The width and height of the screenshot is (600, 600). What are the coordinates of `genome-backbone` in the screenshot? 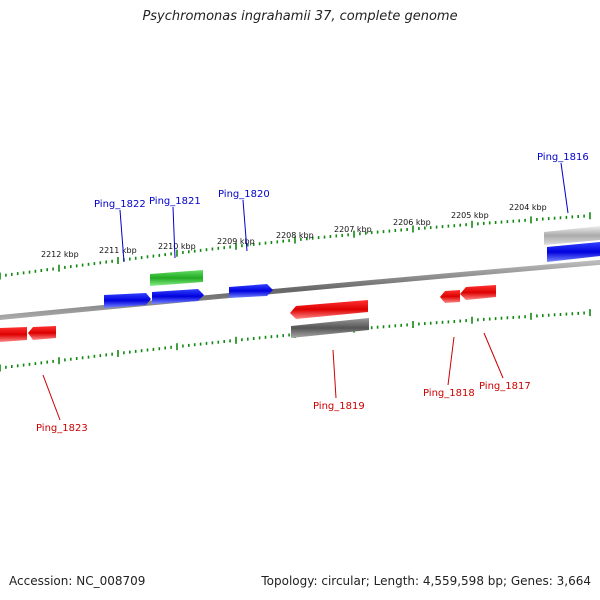 It's located at (300, 290).